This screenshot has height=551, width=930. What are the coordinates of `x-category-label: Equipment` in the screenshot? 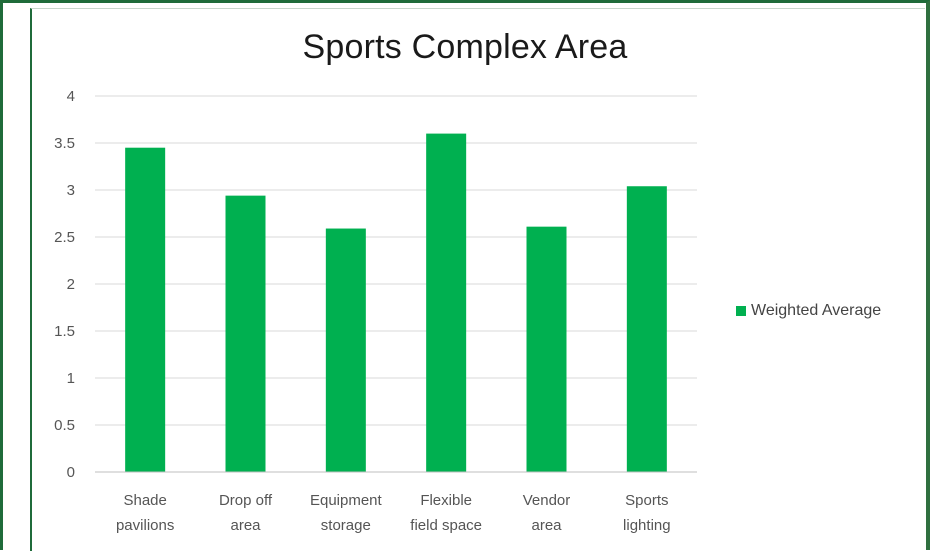 It's located at (346, 500).